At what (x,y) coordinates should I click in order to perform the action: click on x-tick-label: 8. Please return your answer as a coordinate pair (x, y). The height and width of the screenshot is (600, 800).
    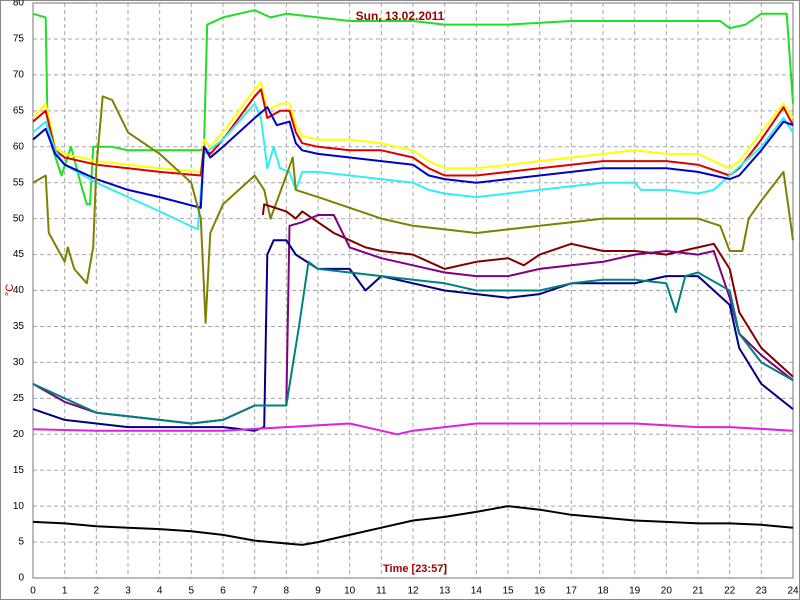
    Looking at the image, I should click on (287, 591).